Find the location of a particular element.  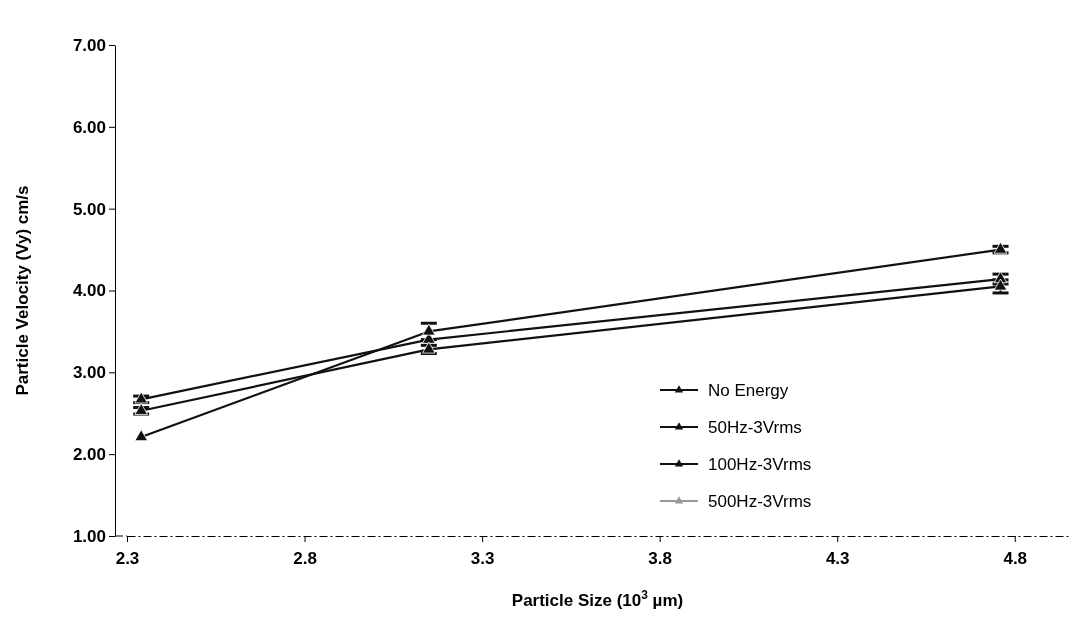

legend-label: No Energy is located at coordinates (748, 390).